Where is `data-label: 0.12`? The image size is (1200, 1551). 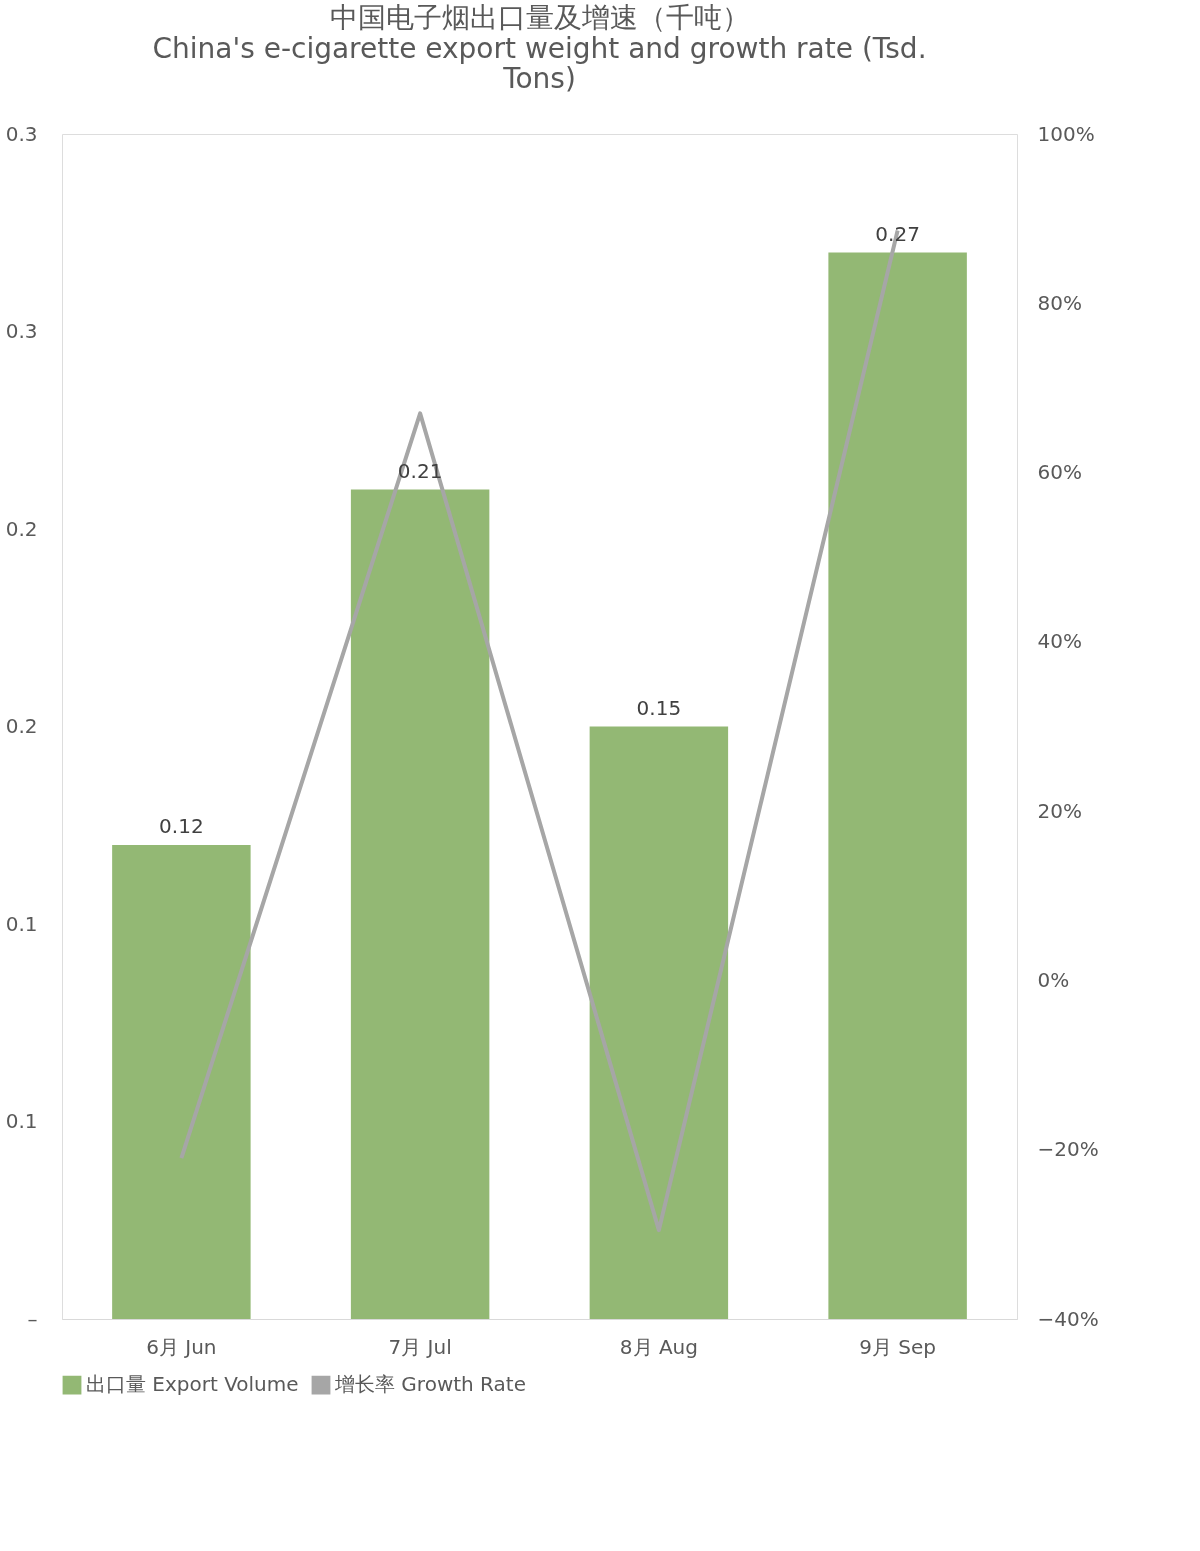
data-label: 0.12 is located at coordinates (181, 826).